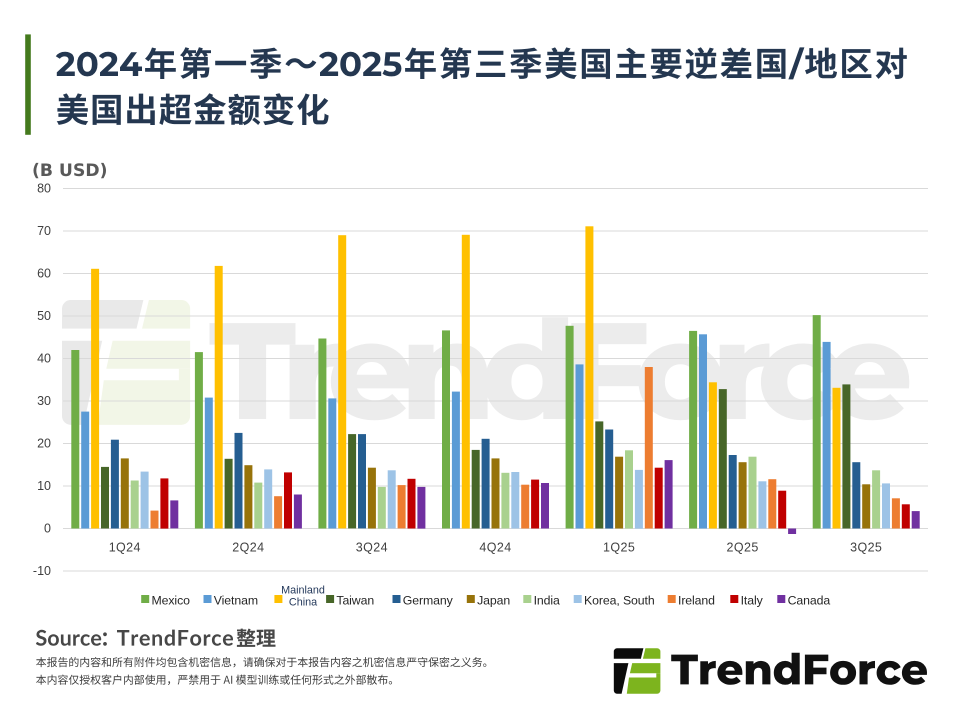  Describe the element at coordinates (44, 189) in the screenshot. I see `svg-text: 80` at that location.